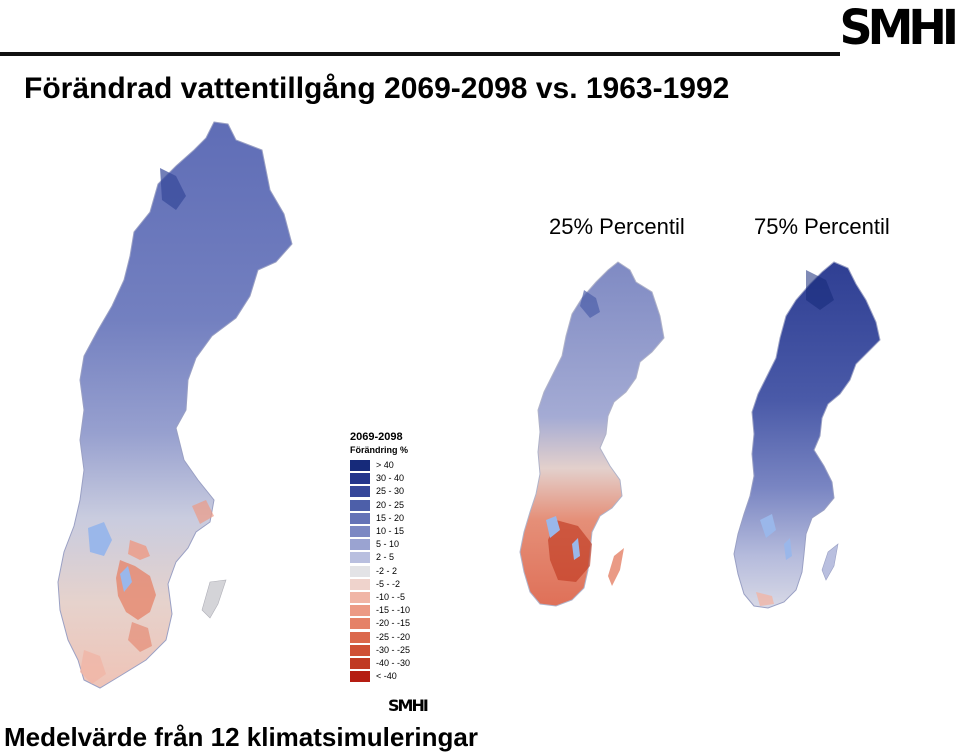  Describe the element at coordinates (405, 676) in the screenshot. I see `legend-item: < -40` at that location.